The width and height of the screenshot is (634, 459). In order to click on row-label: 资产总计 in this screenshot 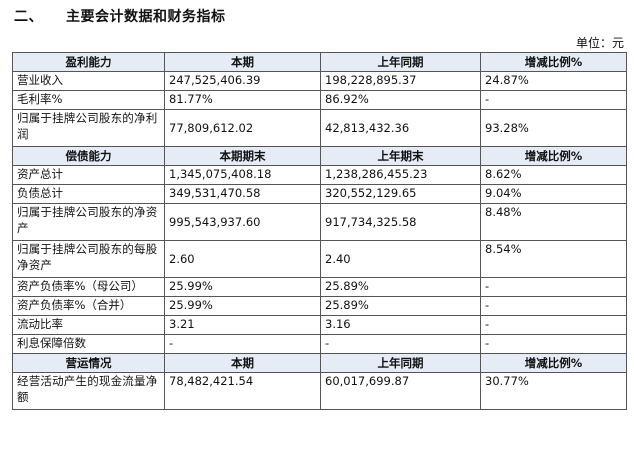, I will do `click(88, 175)`.